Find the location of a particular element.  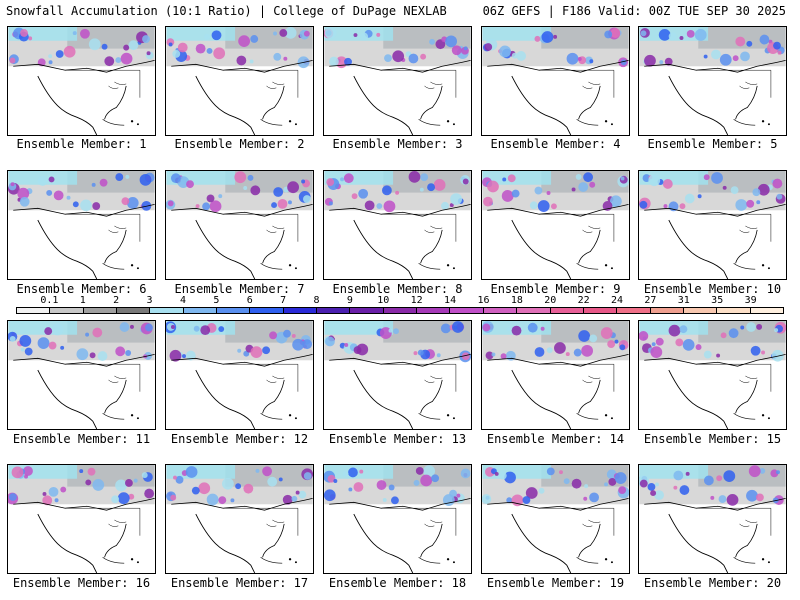

legend-tick-label: 10 is located at coordinates (383, 300).